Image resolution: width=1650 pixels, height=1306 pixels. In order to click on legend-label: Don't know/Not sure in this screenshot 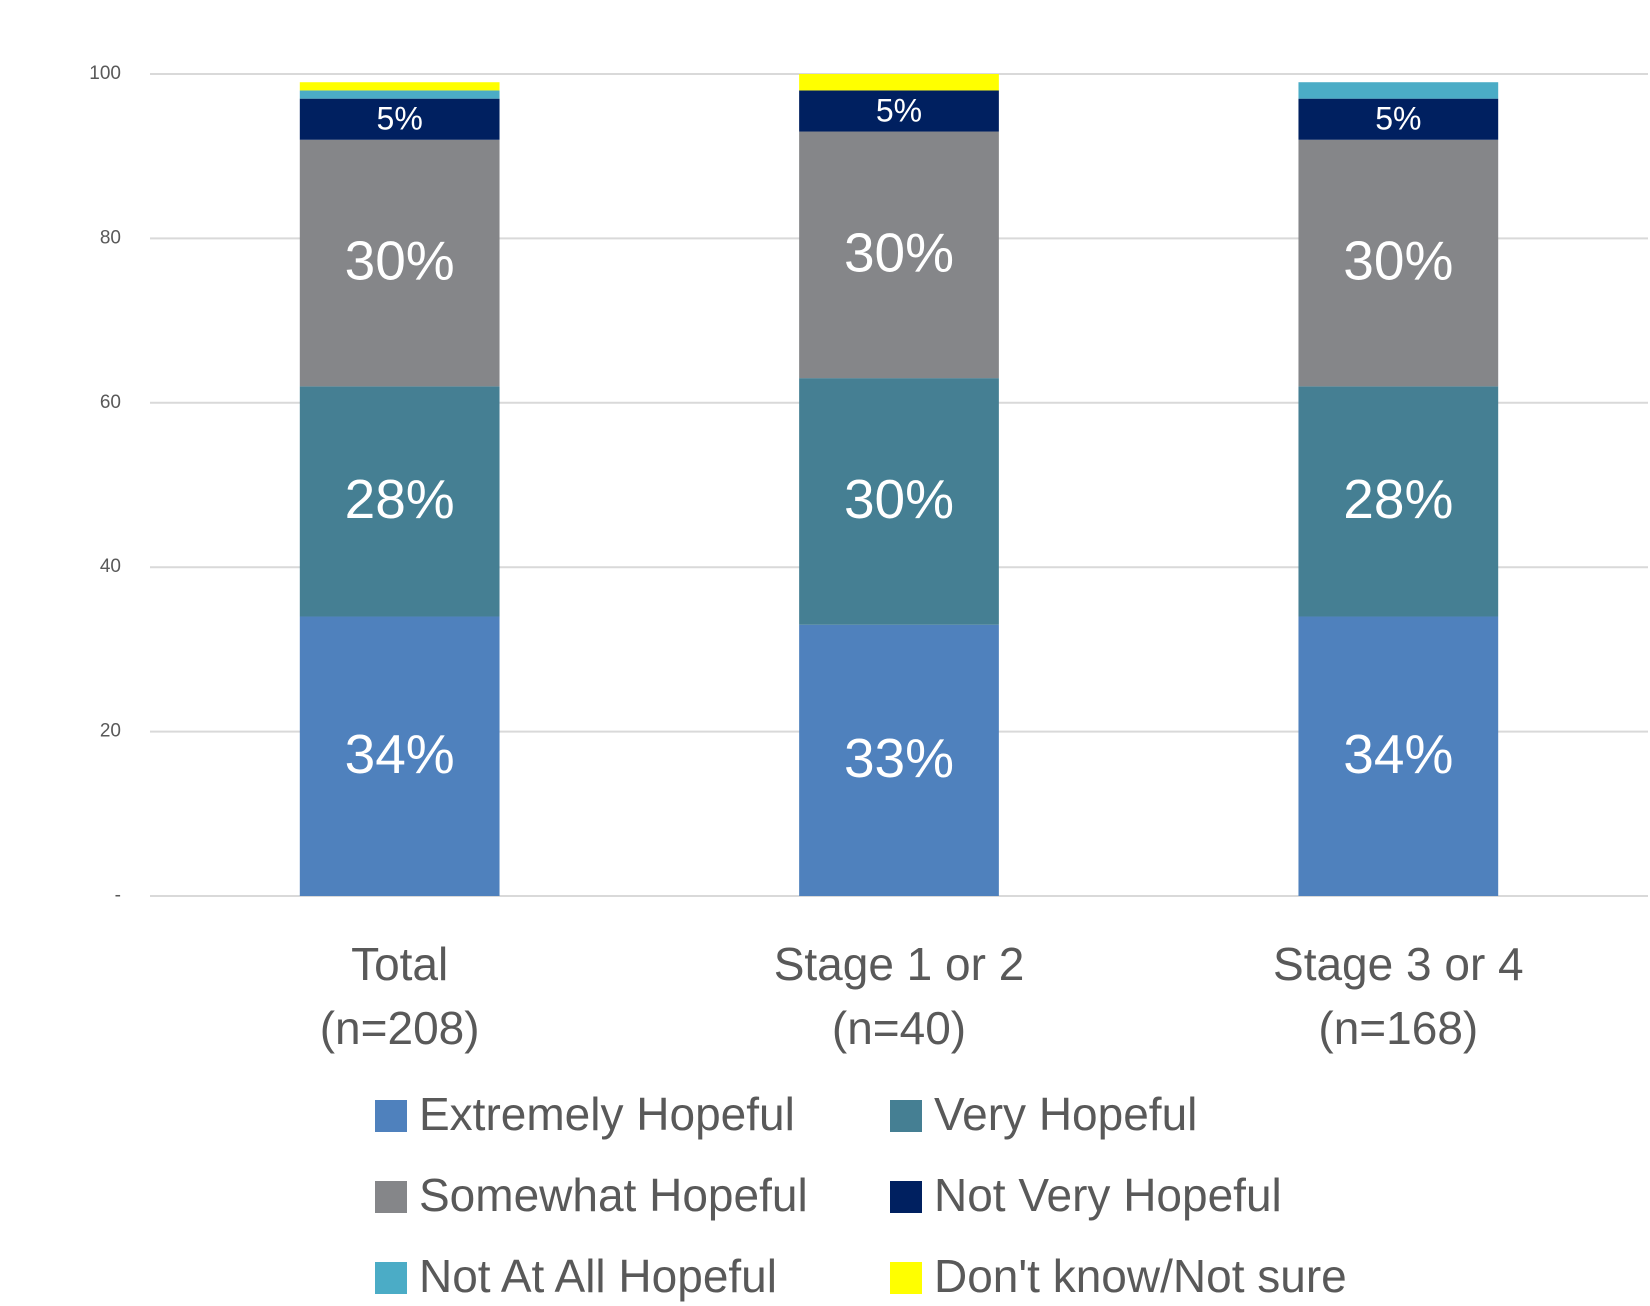, I will do `click(1140, 1276)`.